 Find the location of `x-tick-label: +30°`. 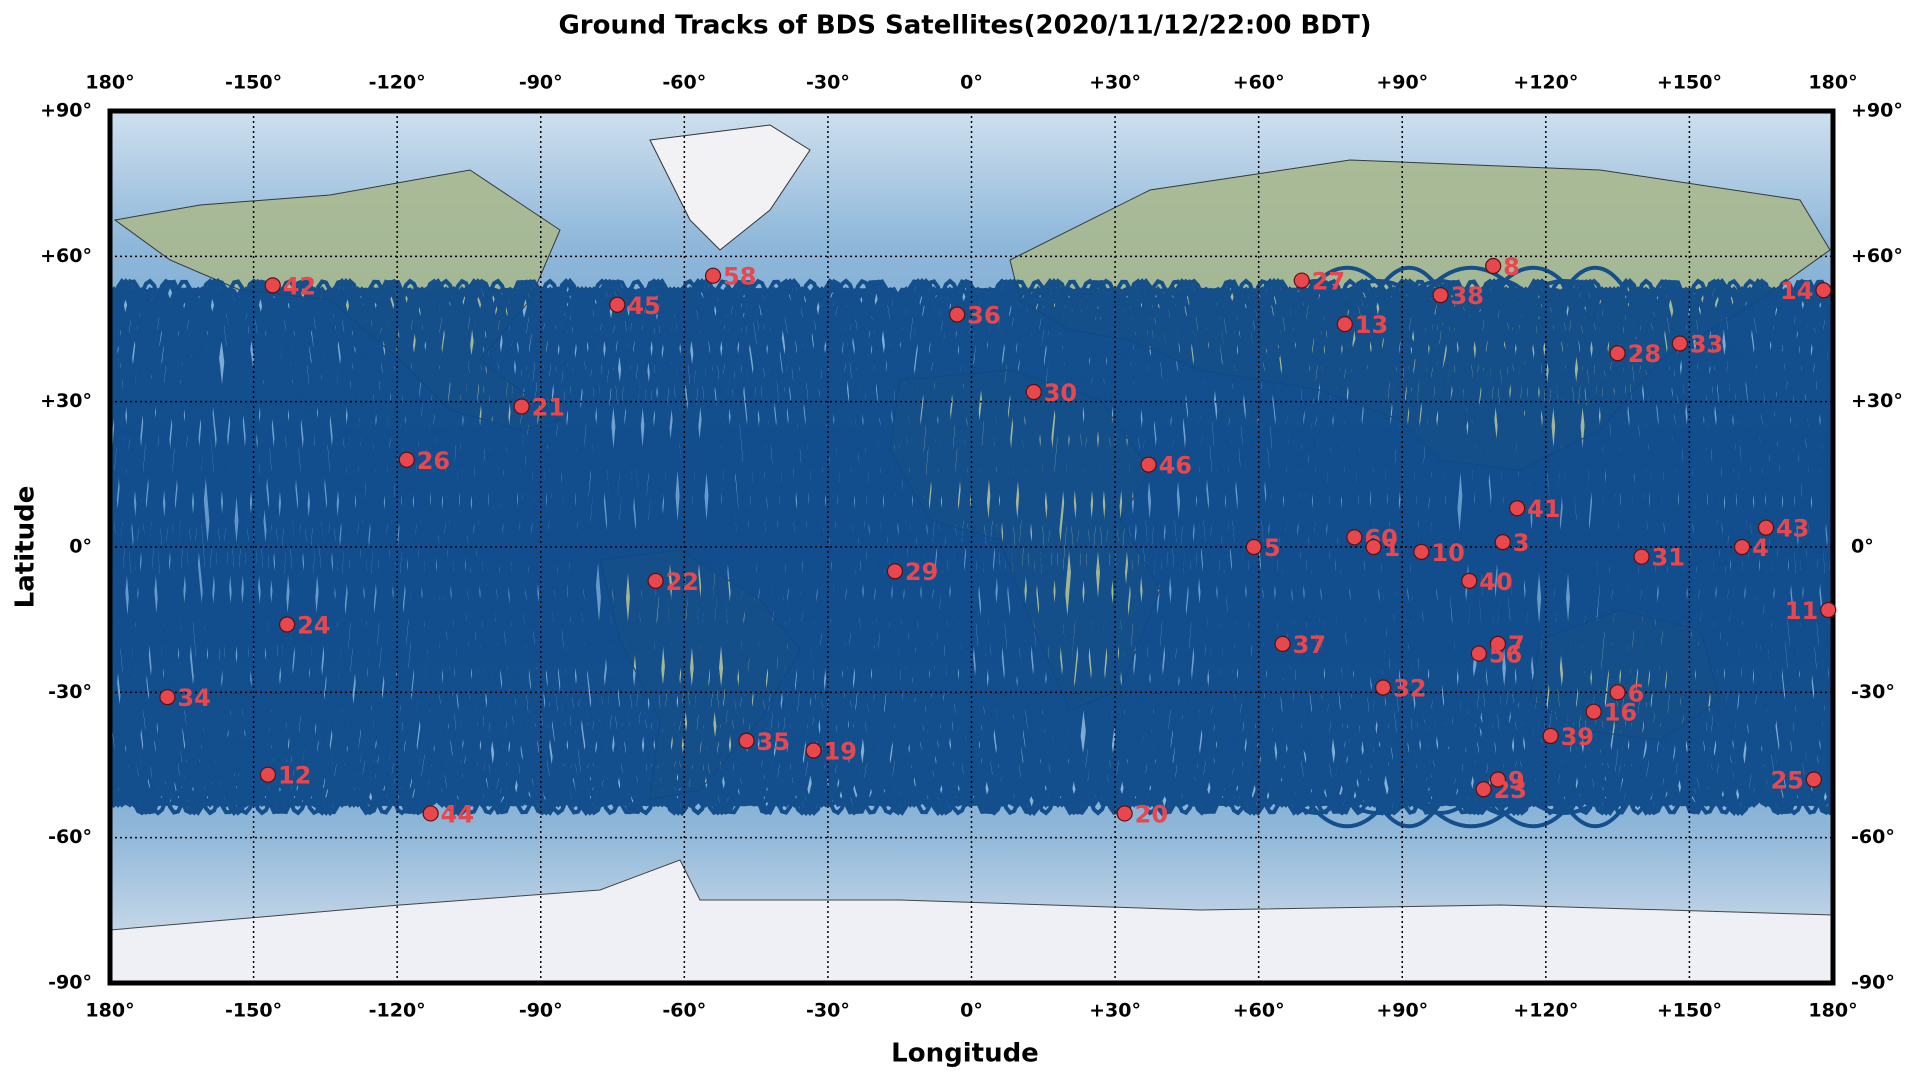

x-tick-label: +30° is located at coordinates (1115, 1011).